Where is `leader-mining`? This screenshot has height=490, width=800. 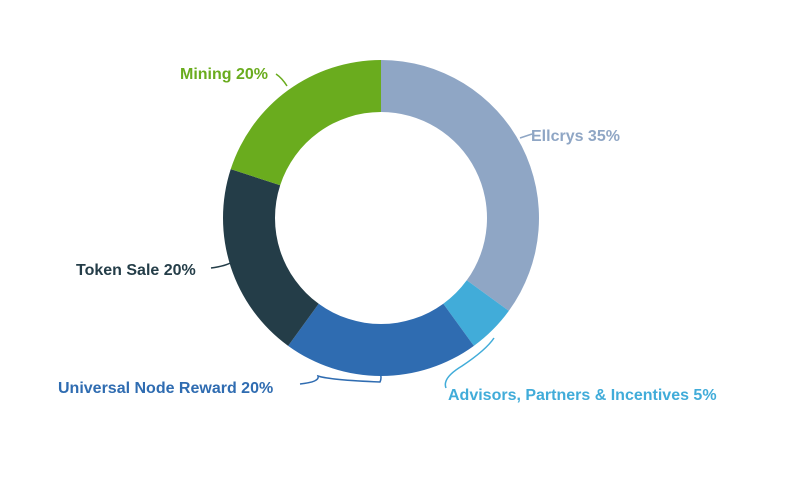
leader-mining is located at coordinates (281, 80).